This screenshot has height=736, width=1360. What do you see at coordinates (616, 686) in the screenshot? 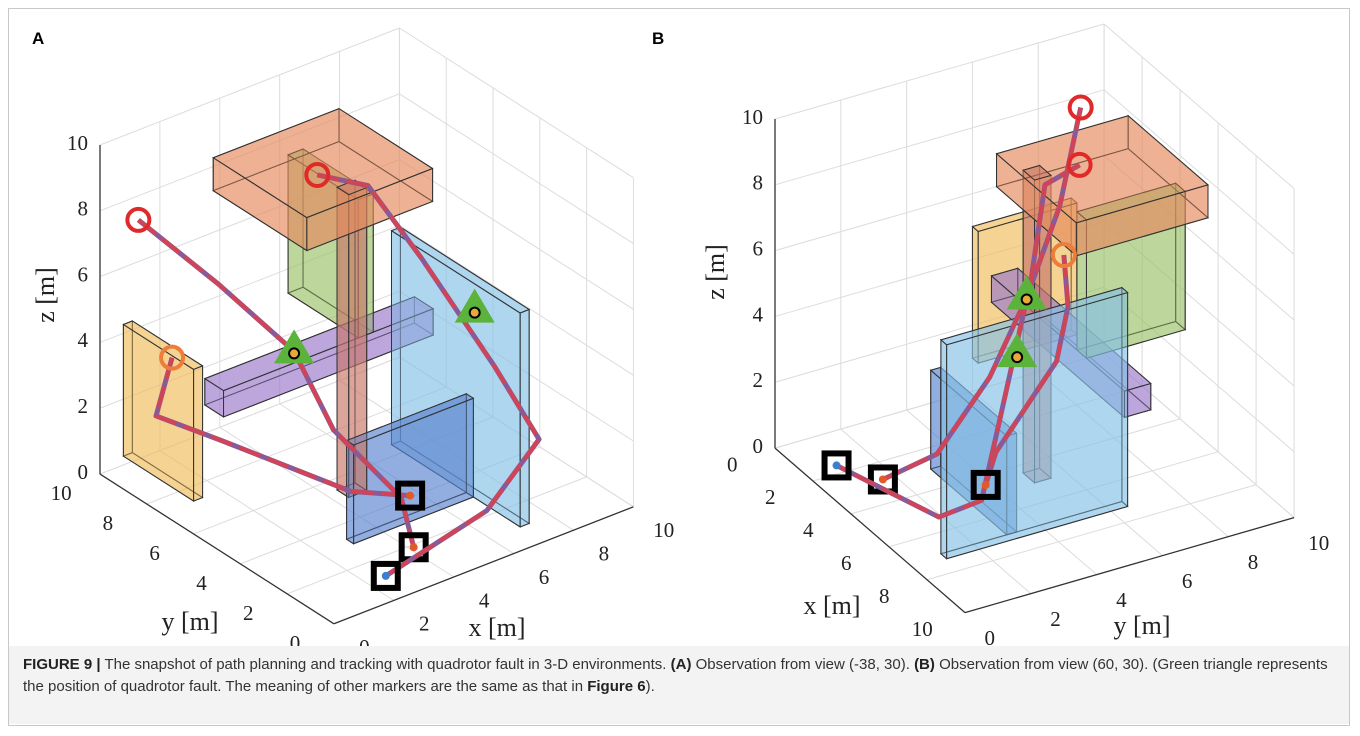
I see `caption-ref: Figure 6` at bounding box center [616, 686].